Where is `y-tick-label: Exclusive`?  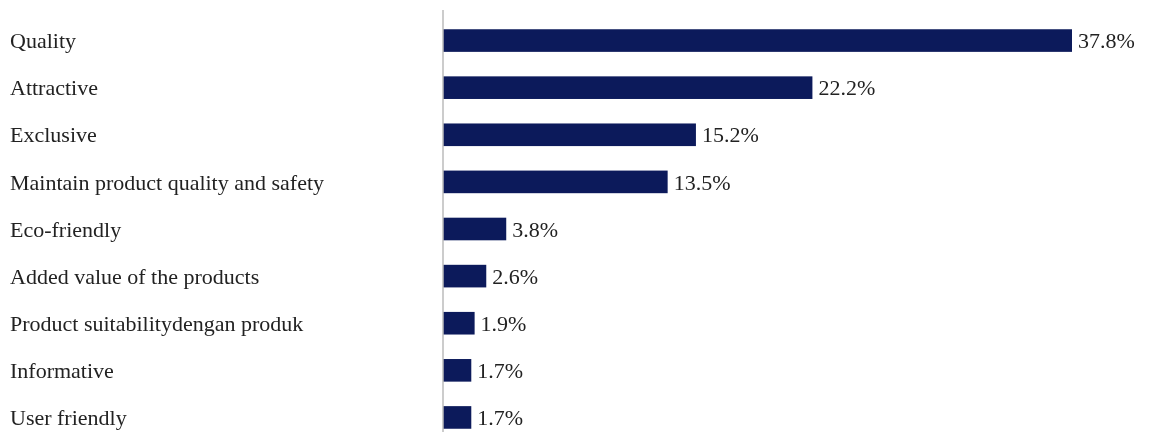
y-tick-label: Exclusive is located at coordinates (53, 135).